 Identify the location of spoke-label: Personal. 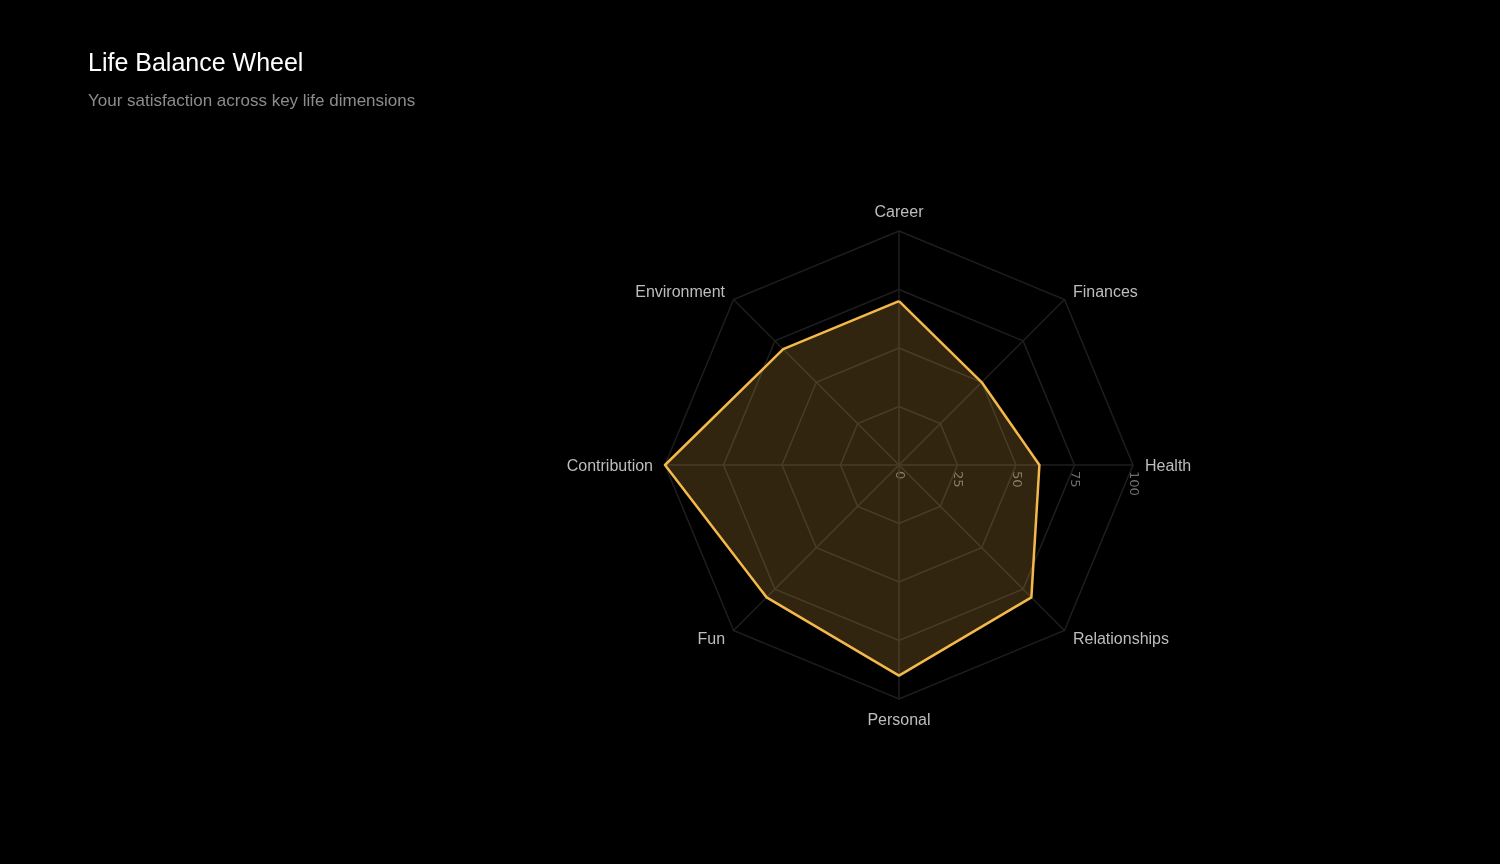
(899, 719).